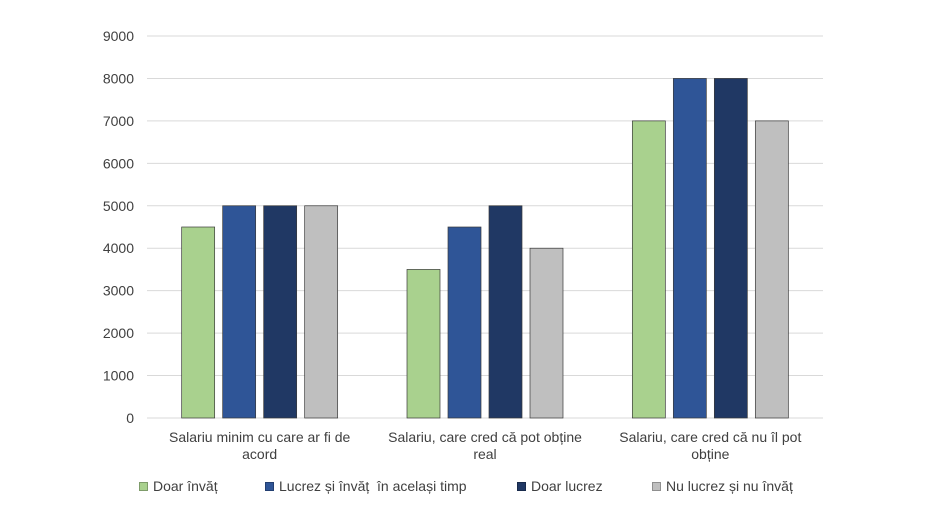 Image resolution: width=930 pixels, height=523 pixels. What do you see at coordinates (710, 437) in the screenshot?
I see `x-category-label-line: Salariu, care cred că nu îl pot` at bounding box center [710, 437].